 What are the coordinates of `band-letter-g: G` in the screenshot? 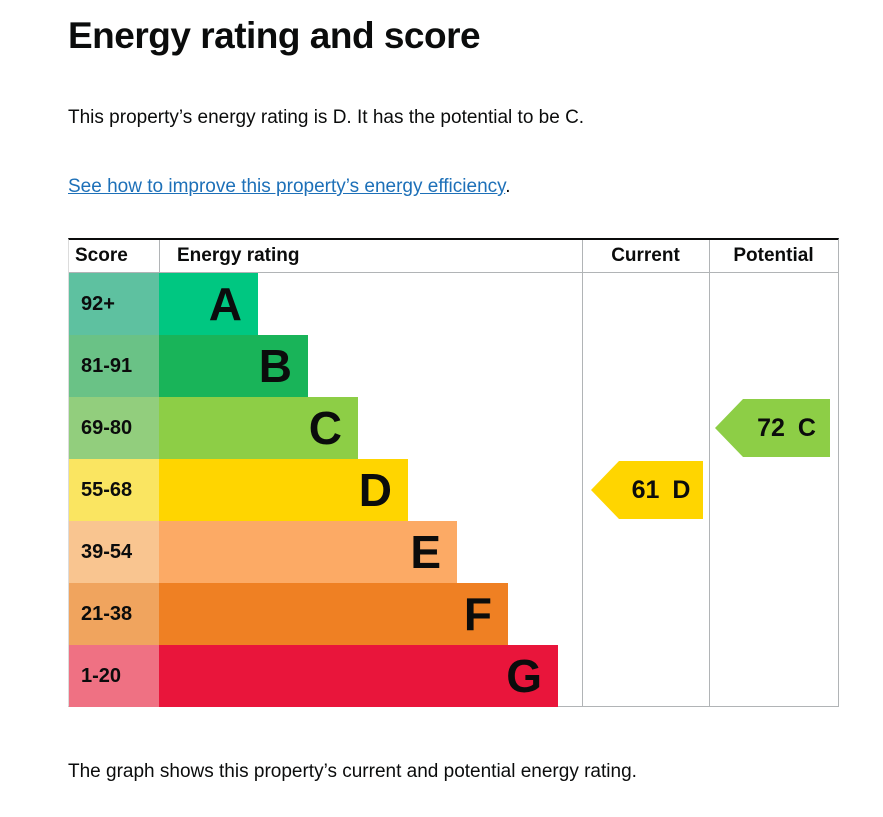 It's located at (524, 676).